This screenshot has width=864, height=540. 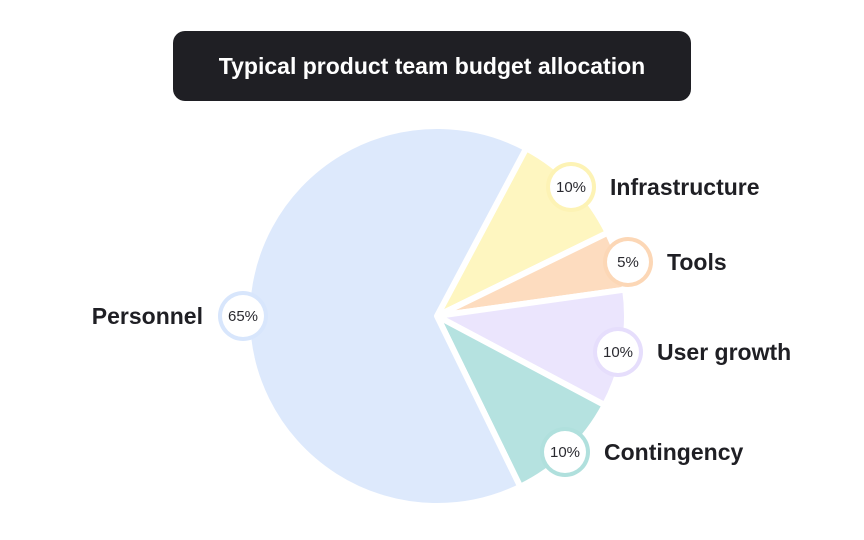 I want to click on badge-personnel, so click(x=243, y=316).